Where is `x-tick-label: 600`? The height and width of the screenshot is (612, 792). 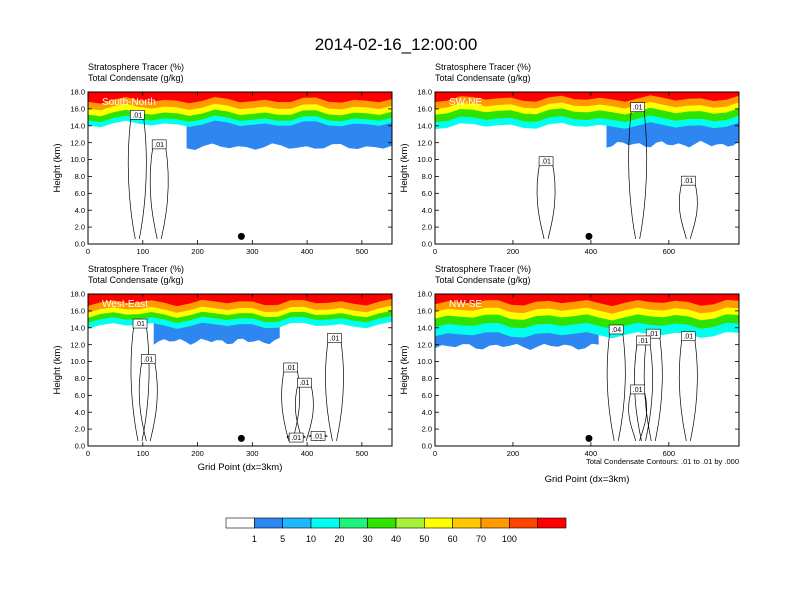
x-tick-label: 600 is located at coordinates (669, 251).